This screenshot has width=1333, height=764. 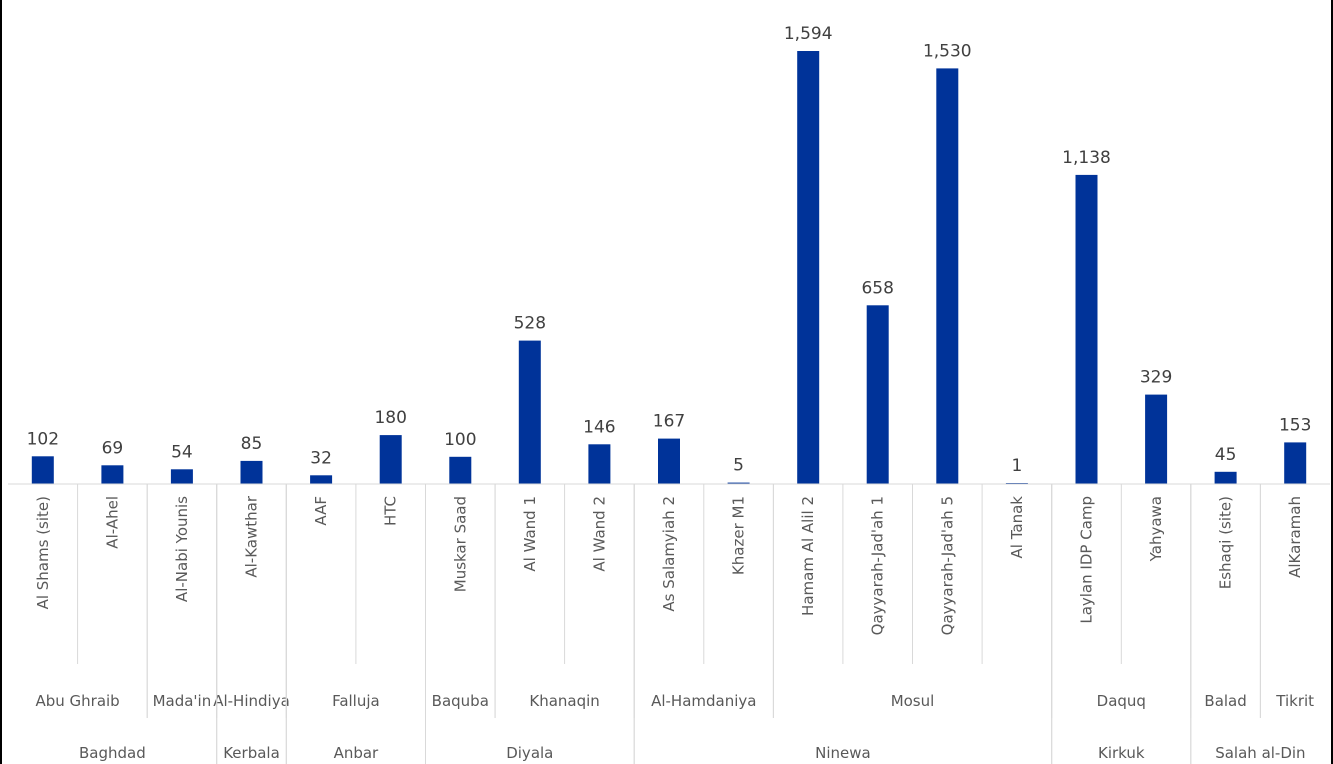 What do you see at coordinates (390, 418) in the screenshot?
I see `value-label-htc: 180` at bounding box center [390, 418].